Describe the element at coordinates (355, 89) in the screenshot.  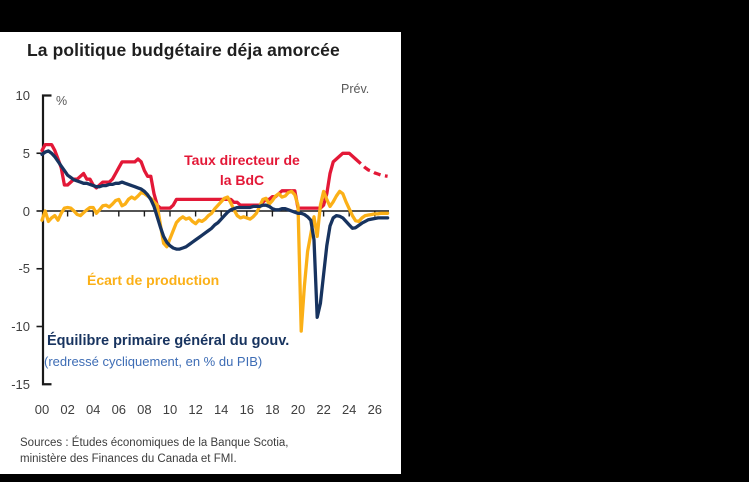
I see `forecast-label: Prév.` at that location.